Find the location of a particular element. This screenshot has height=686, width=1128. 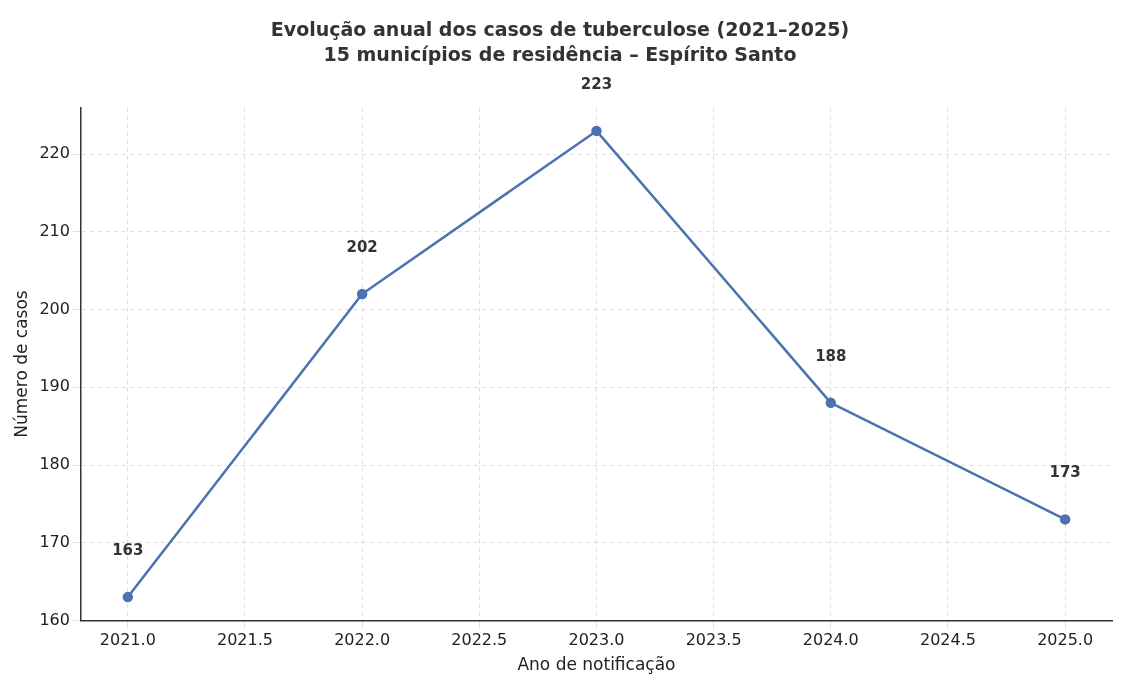

y-tick-label: 190 is located at coordinates (54, 386).